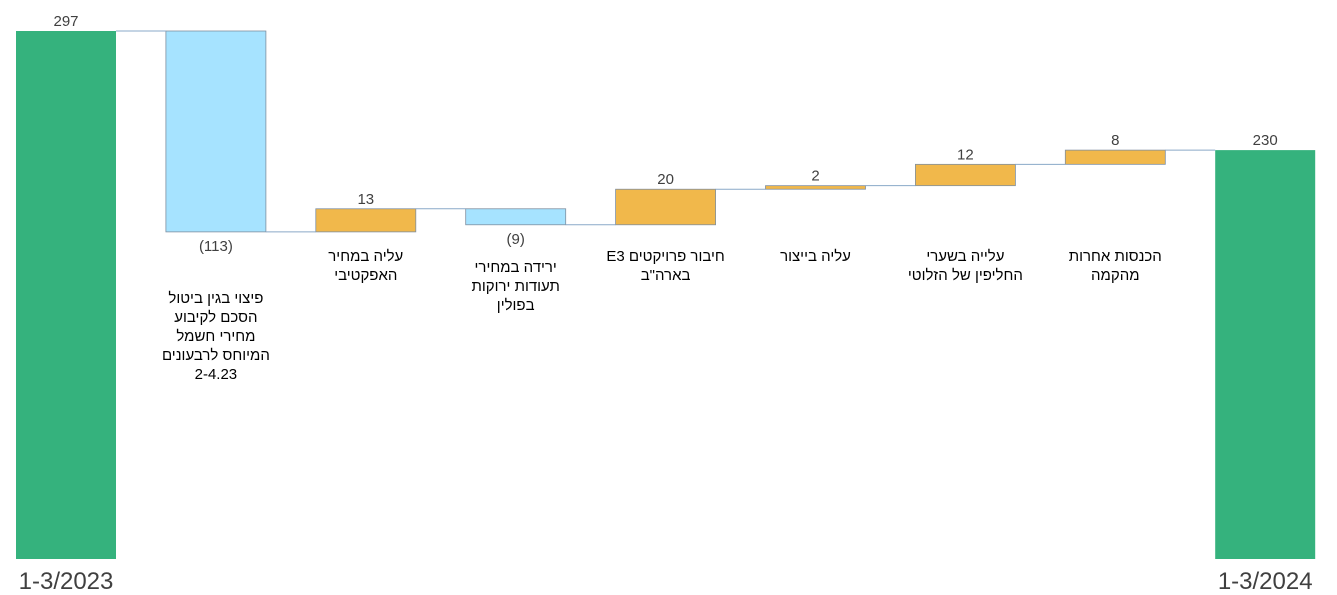  I want to click on category-label-4: חיבור פרויקטים E3 בארה"ב, so click(665, 266).